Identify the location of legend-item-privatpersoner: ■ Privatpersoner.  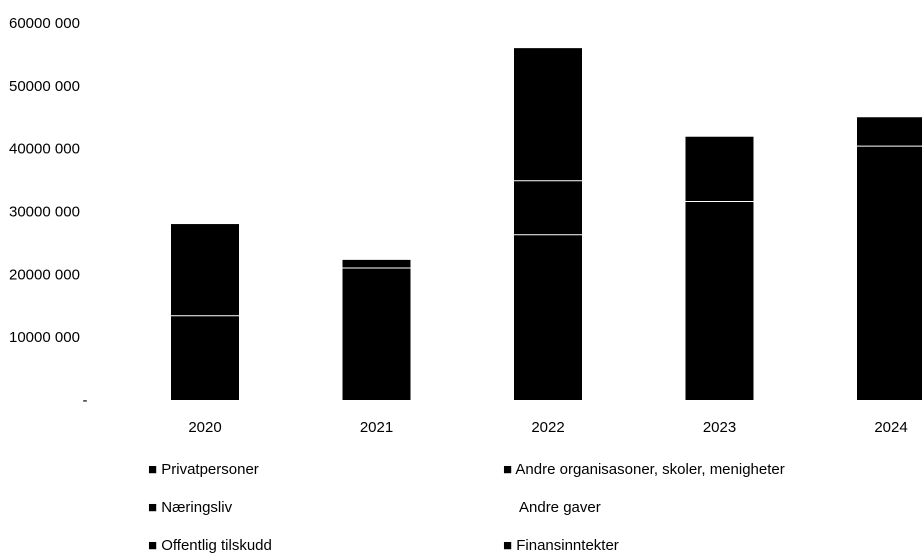
(203, 470).